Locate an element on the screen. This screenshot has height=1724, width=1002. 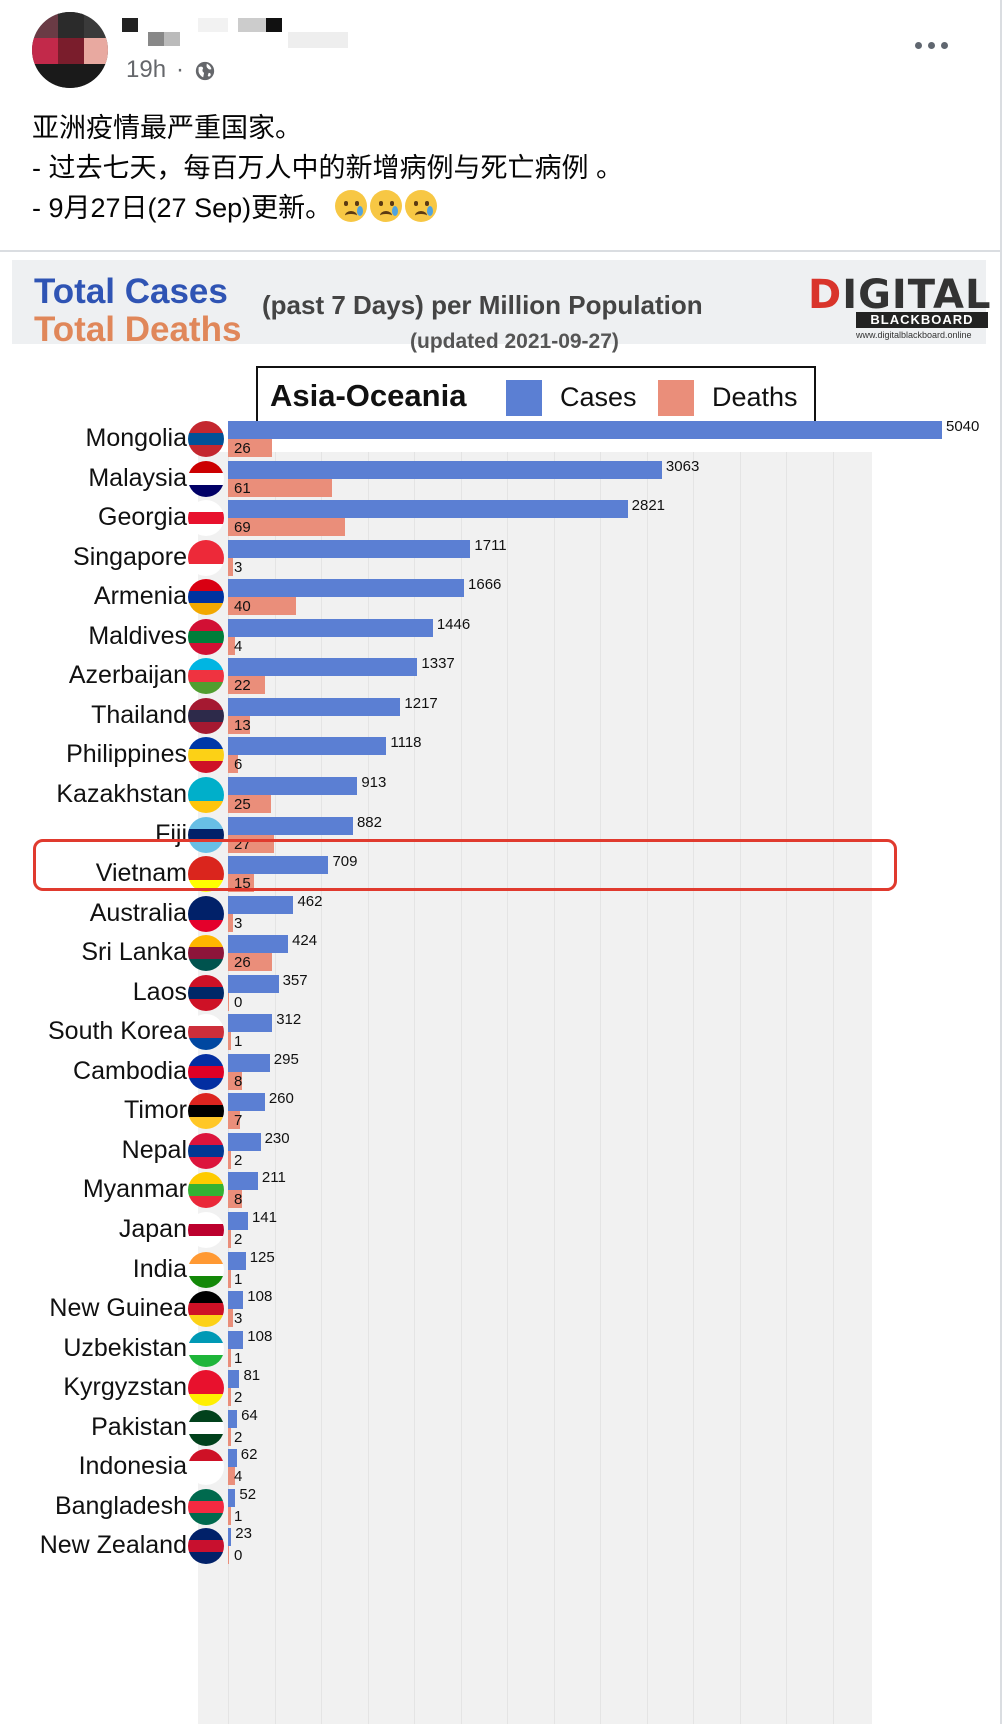
cases-value-label: 1711 is located at coordinates (490, 545).